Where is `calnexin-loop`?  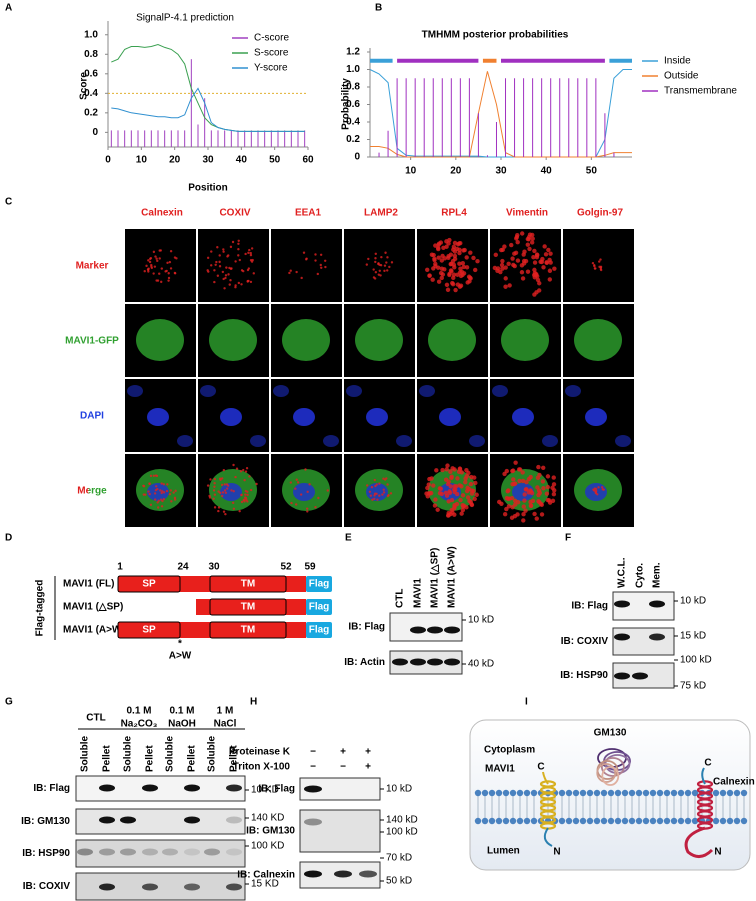 calnexin-loop is located at coordinates (699, 842).